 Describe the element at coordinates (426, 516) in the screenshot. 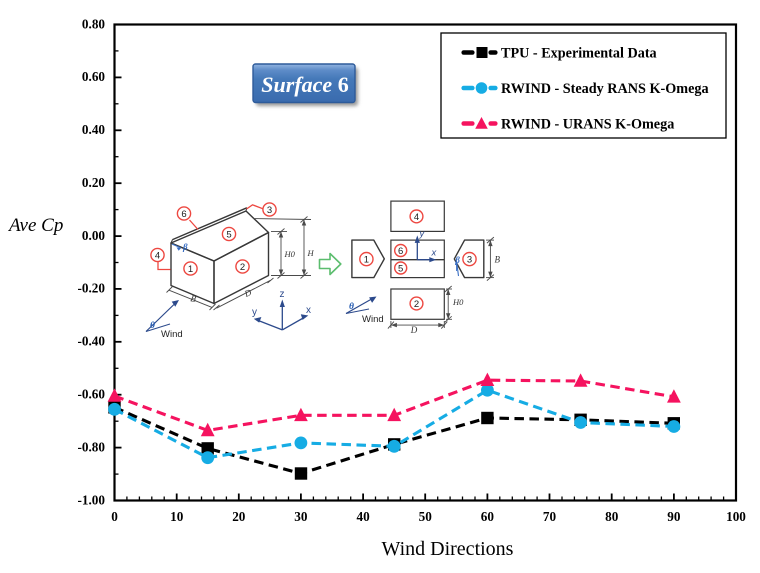

I see `svg-text: 50` at that location.